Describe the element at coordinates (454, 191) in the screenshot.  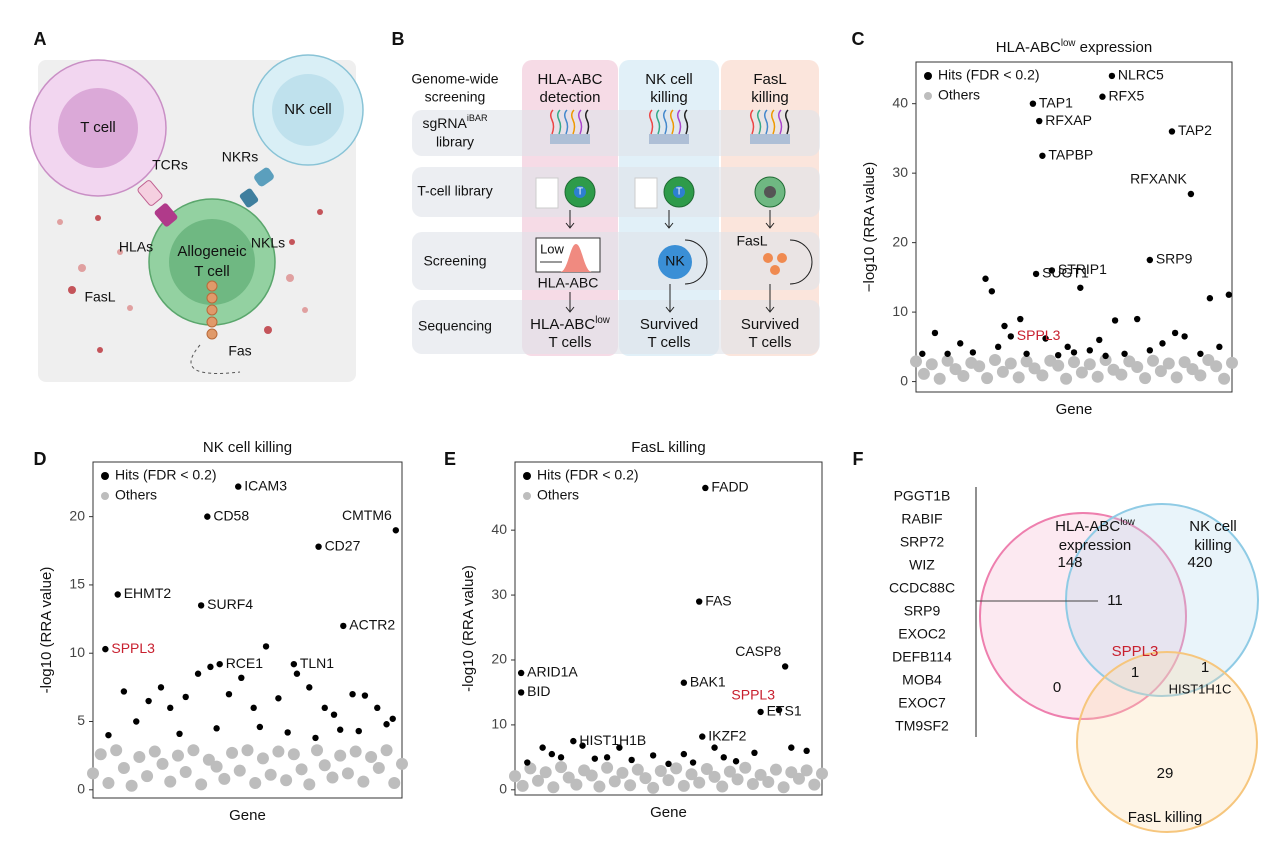
I see `label: T-cell library` at that location.